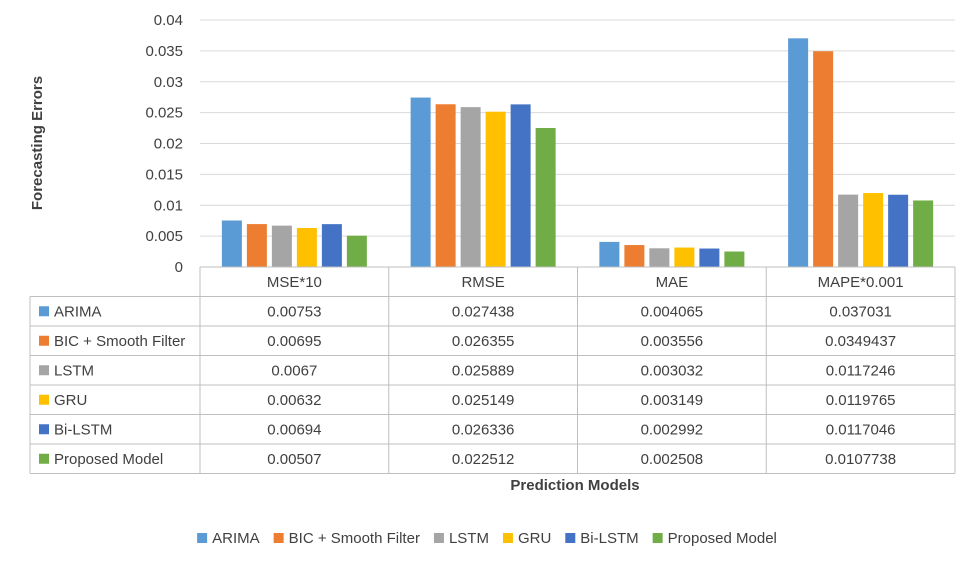 The image size is (974, 565). What do you see at coordinates (483, 429) in the screenshot?
I see `data-label: 0.026336` at bounding box center [483, 429].